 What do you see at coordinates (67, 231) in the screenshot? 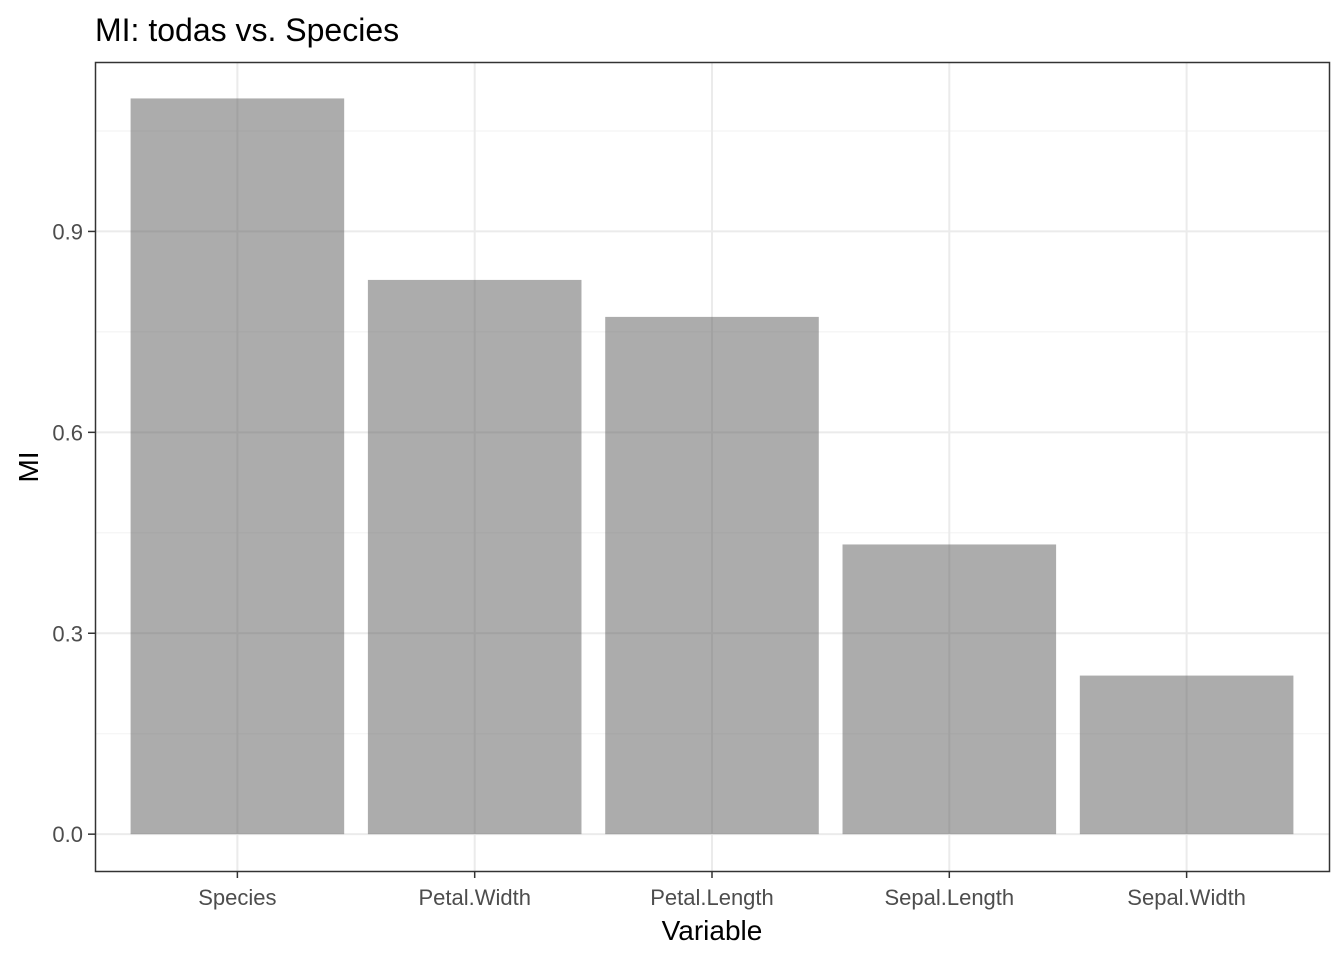
I see `y-tick-label: 0.9` at bounding box center [67, 231].